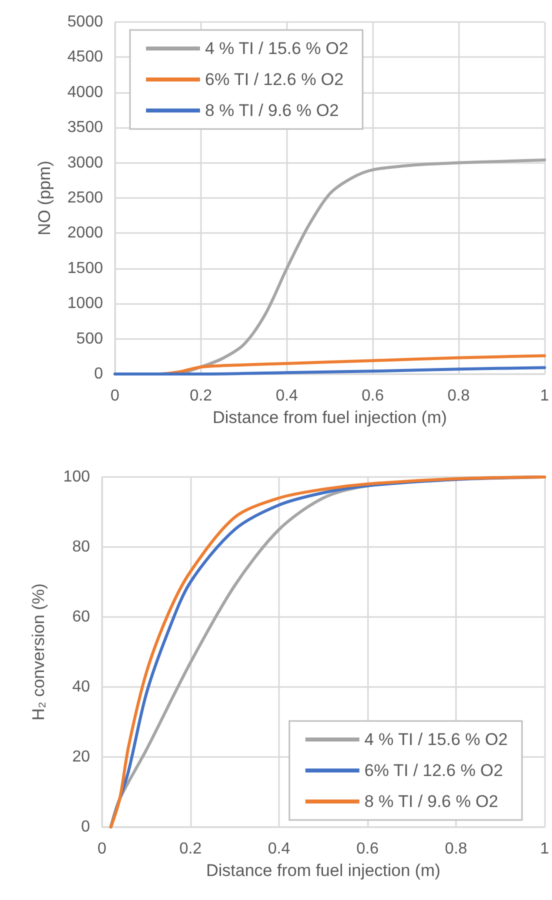 The image size is (552, 900). What do you see at coordinates (90, 339) in the screenshot?
I see `y-tick-label: 500` at bounding box center [90, 339].